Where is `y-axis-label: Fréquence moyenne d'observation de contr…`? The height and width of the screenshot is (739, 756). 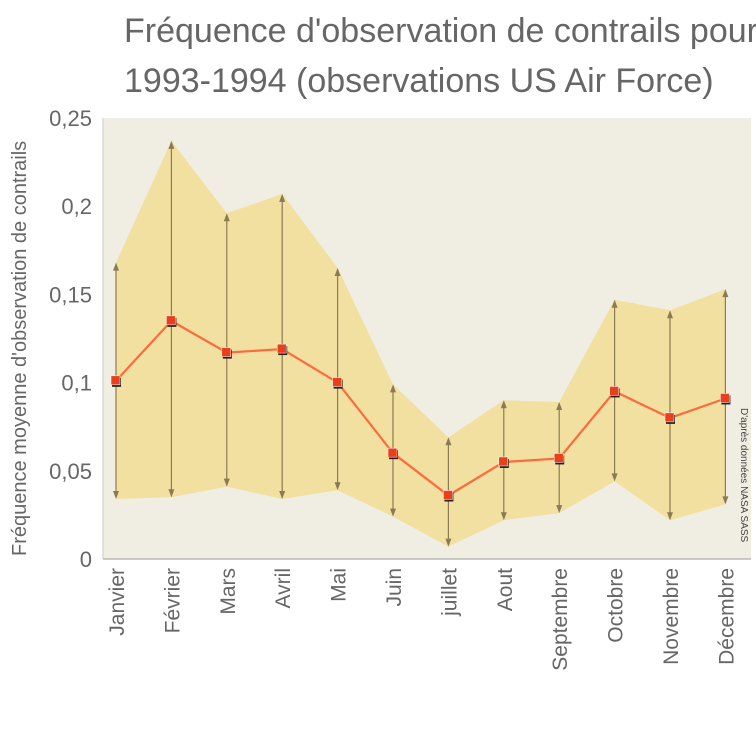 y-axis-label: Fréquence moyenne d'observation de contr… is located at coordinates (20, 348).